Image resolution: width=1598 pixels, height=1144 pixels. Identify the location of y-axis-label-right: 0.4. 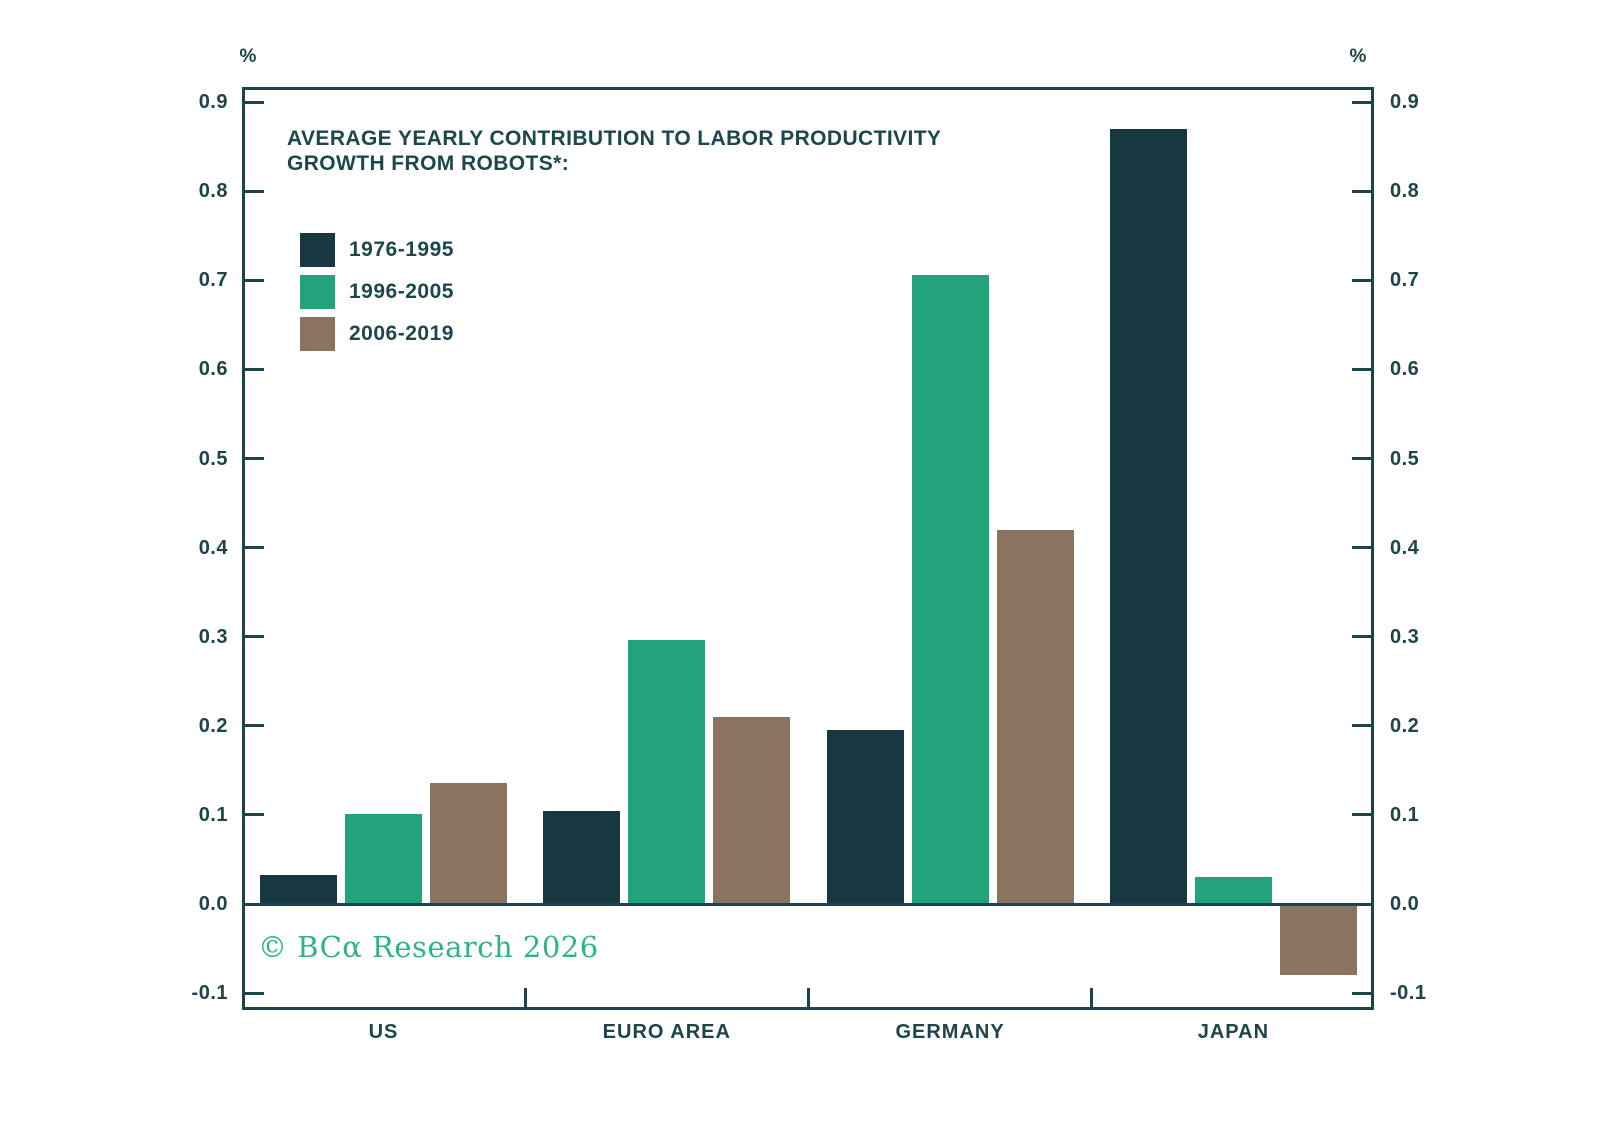
(1405, 547).